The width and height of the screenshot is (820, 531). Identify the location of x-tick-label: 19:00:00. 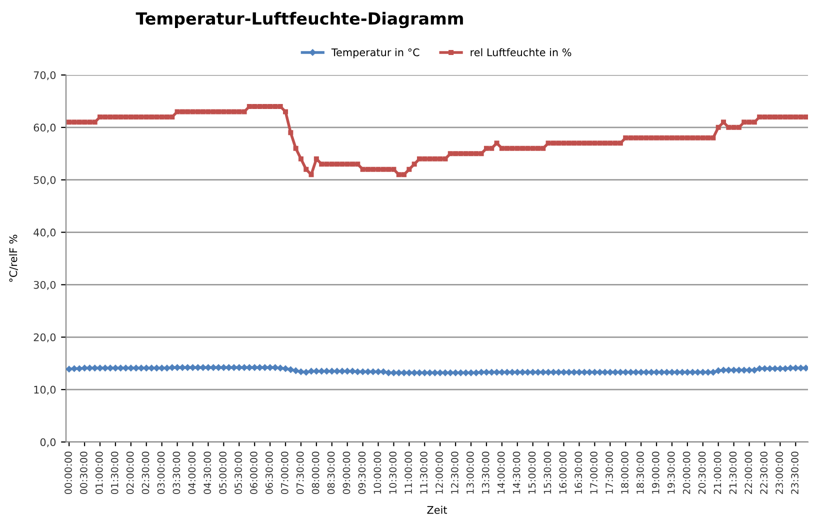
(656, 473).